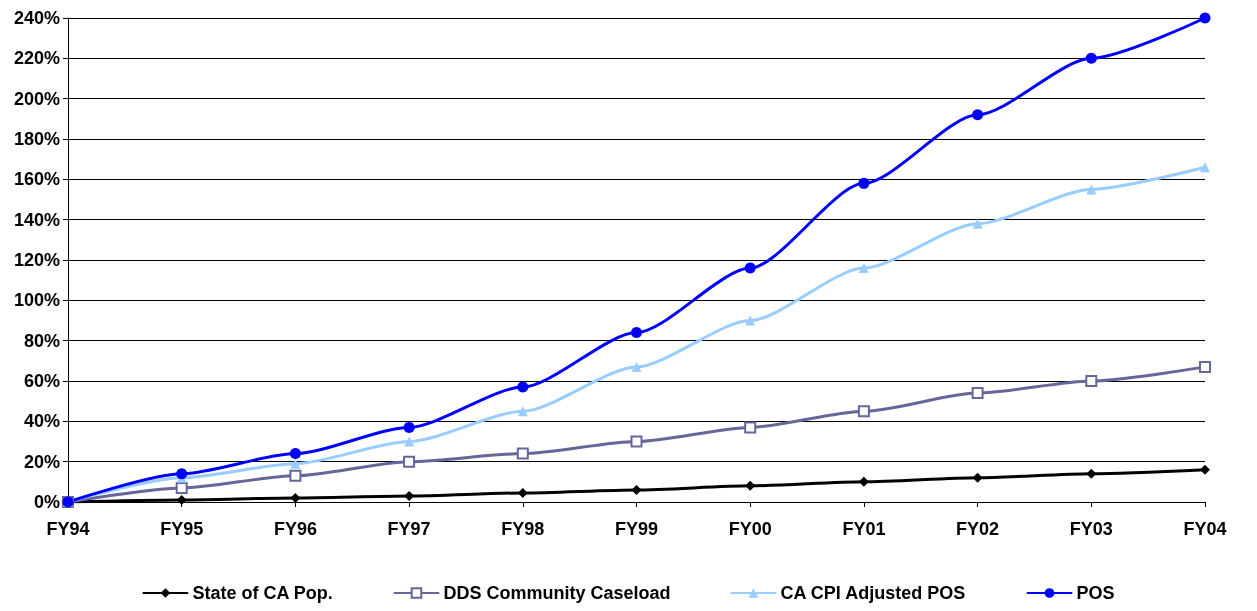 Image resolution: width=1257 pixels, height=611 pixels. What do you see at coordinates (295, 529) in the screenshot?
I see `x-tick-label: FY96` at bounding box center [295, 529].